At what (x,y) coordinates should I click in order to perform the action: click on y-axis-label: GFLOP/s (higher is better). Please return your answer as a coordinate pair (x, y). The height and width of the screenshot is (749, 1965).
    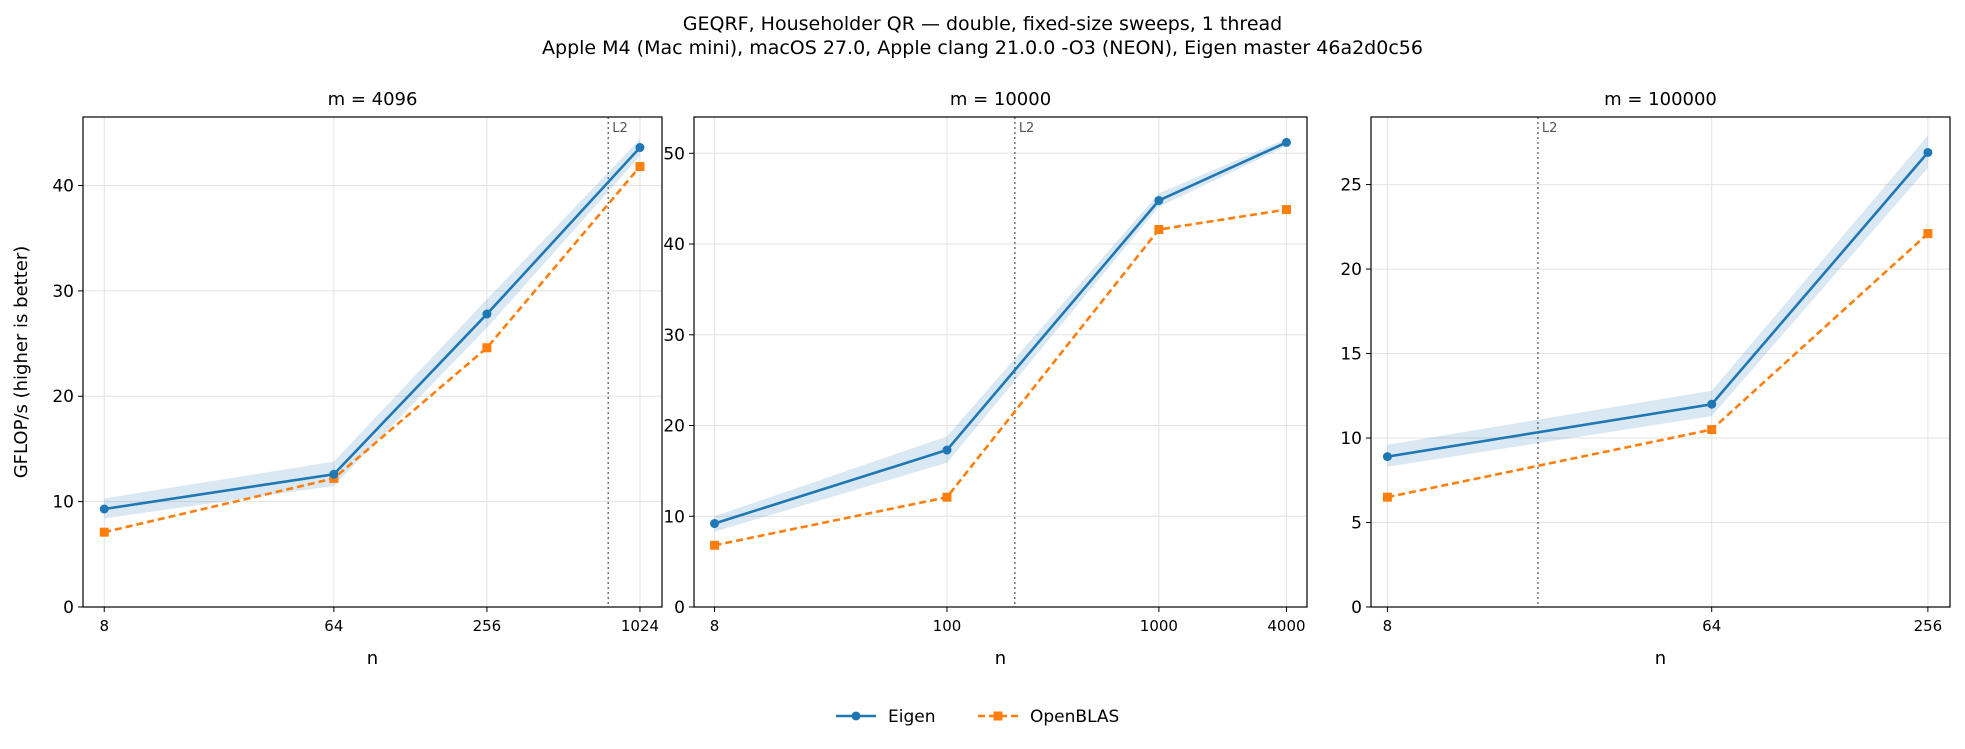
    Looking at the image, I should click on (21, 362).